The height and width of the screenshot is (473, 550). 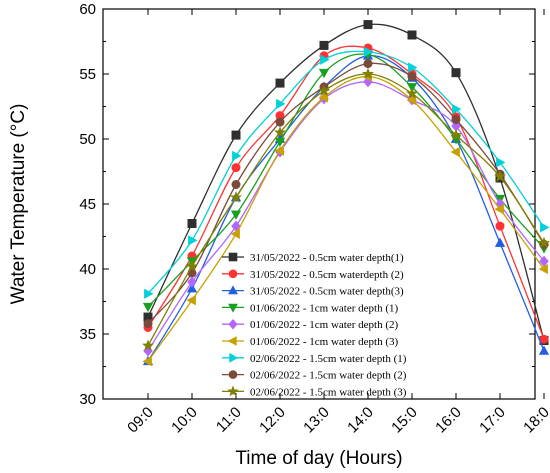 I want to click on x-tick-label: 15:0, so click(x=404, y=420).